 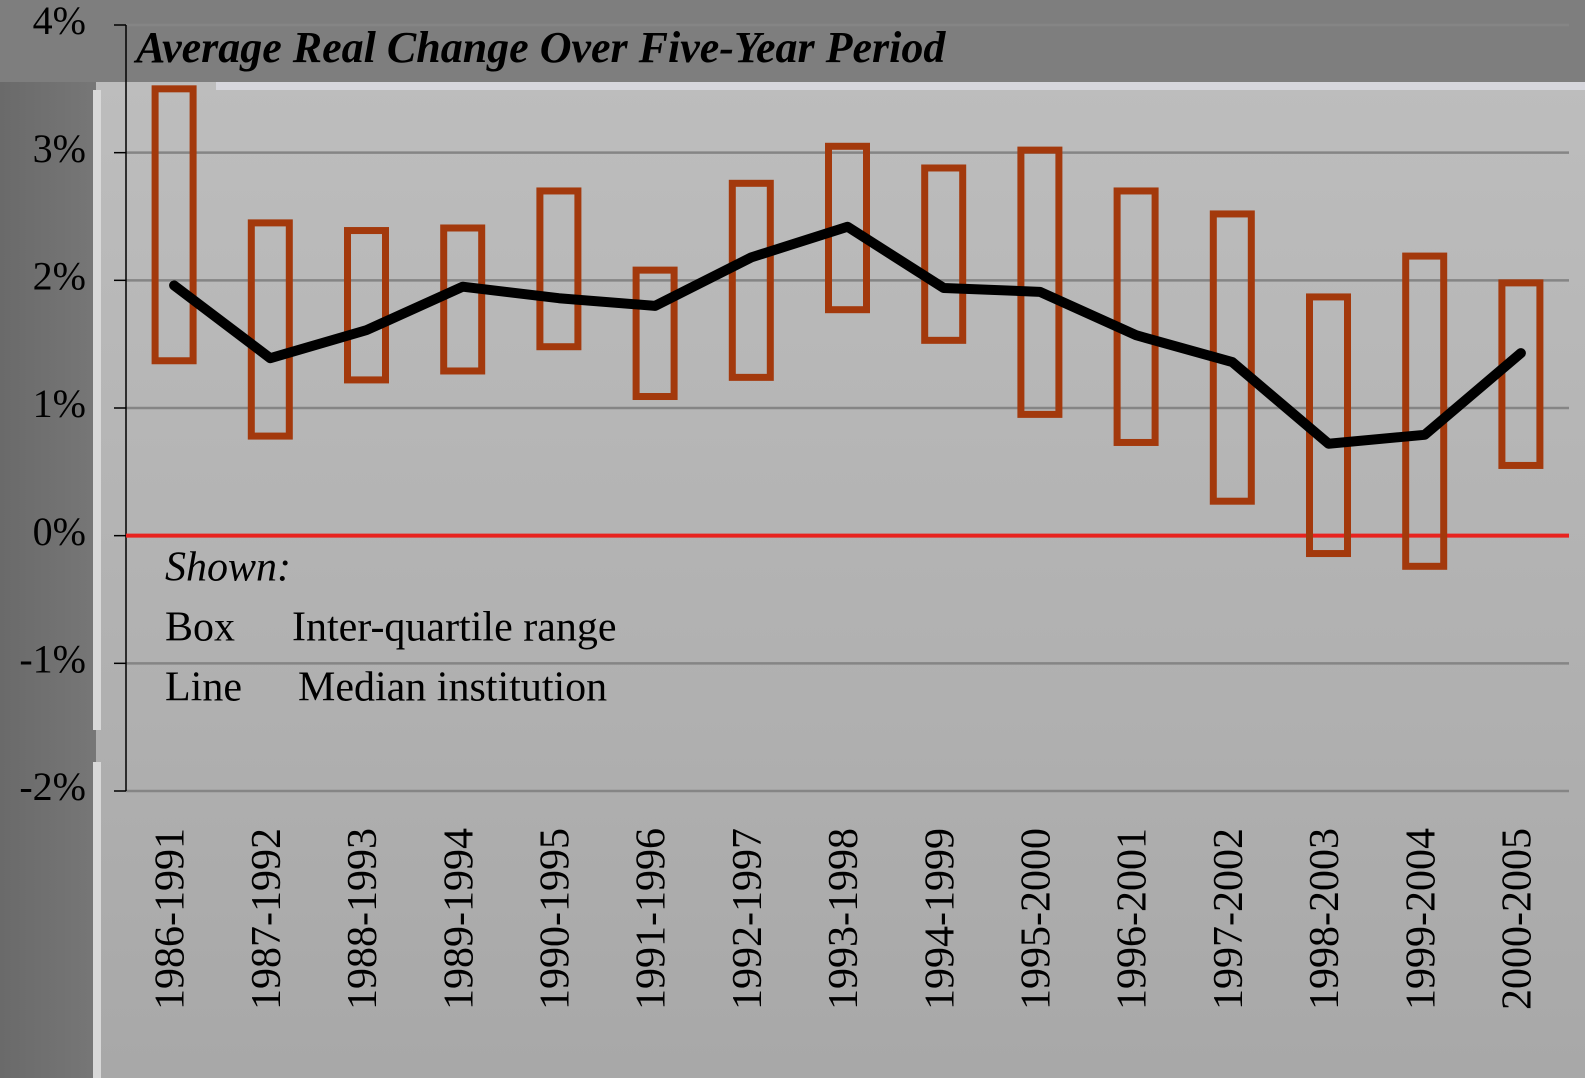 I want to click on legend-description: Median institution, so click(x=452, y=688).